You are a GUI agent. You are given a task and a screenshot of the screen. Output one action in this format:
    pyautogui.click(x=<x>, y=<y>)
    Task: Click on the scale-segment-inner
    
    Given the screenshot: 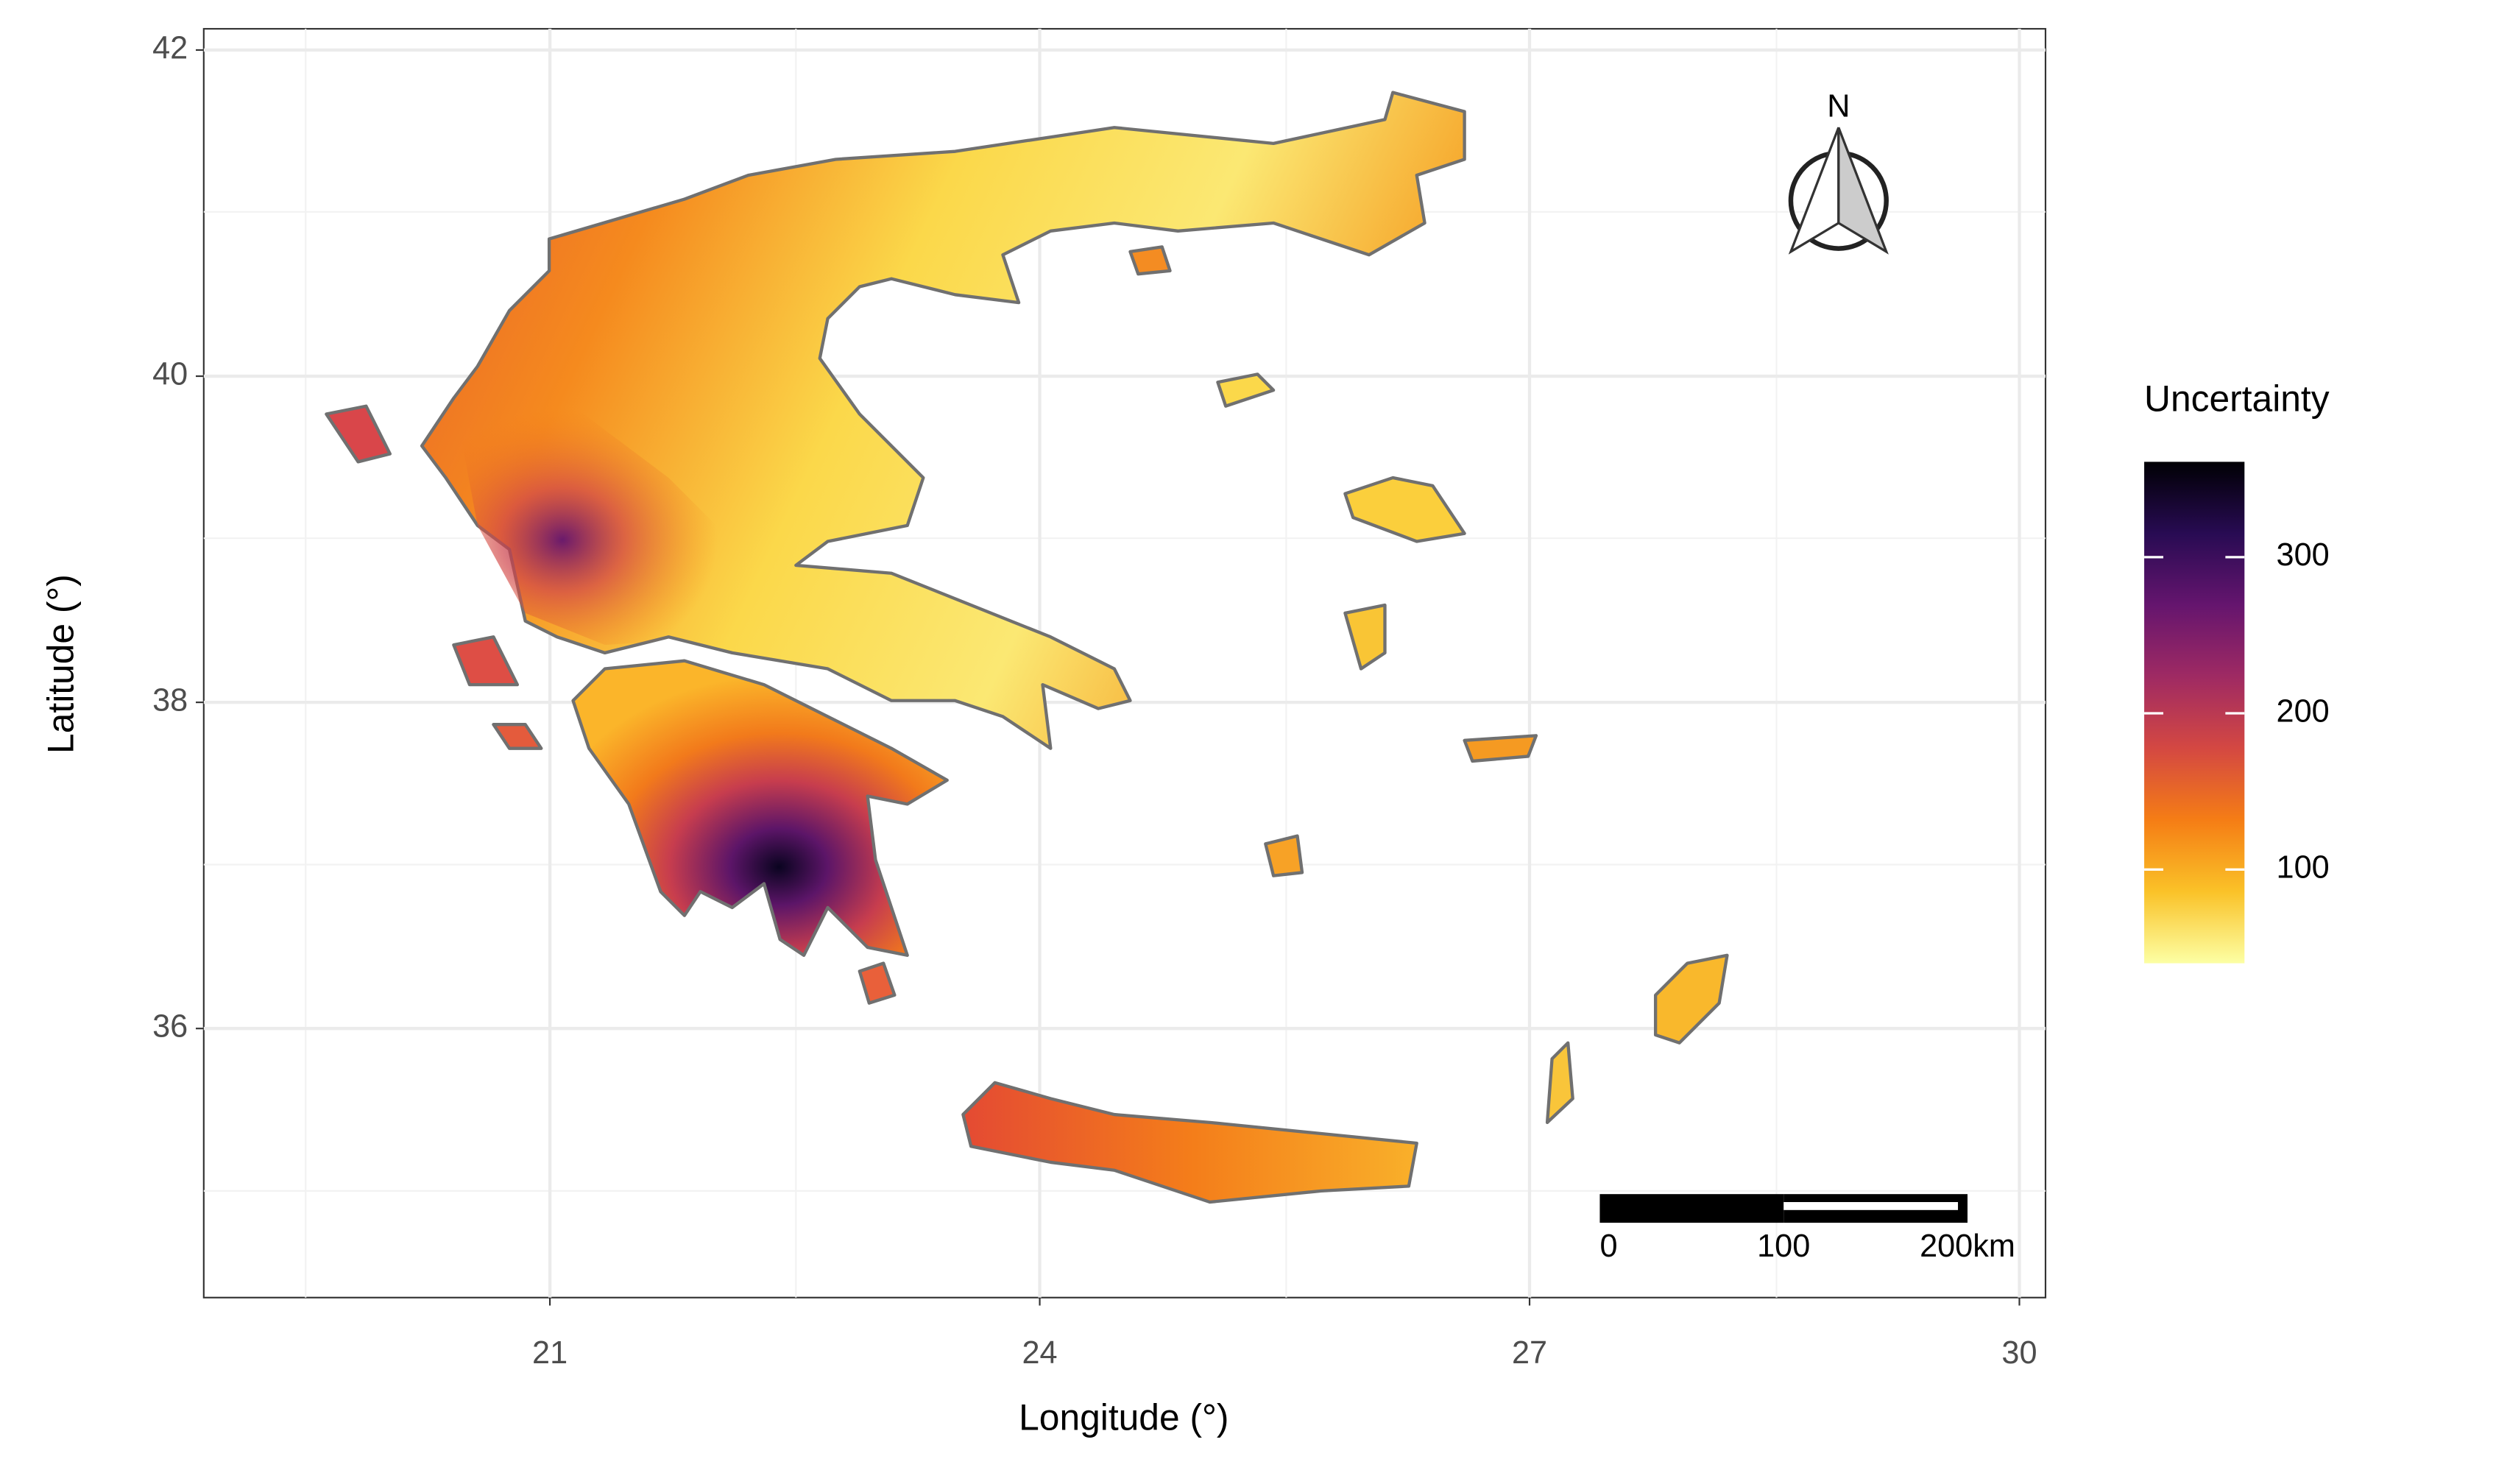 What is the action you would take?
    pyautogui.click(x=1871, y=1205)
    